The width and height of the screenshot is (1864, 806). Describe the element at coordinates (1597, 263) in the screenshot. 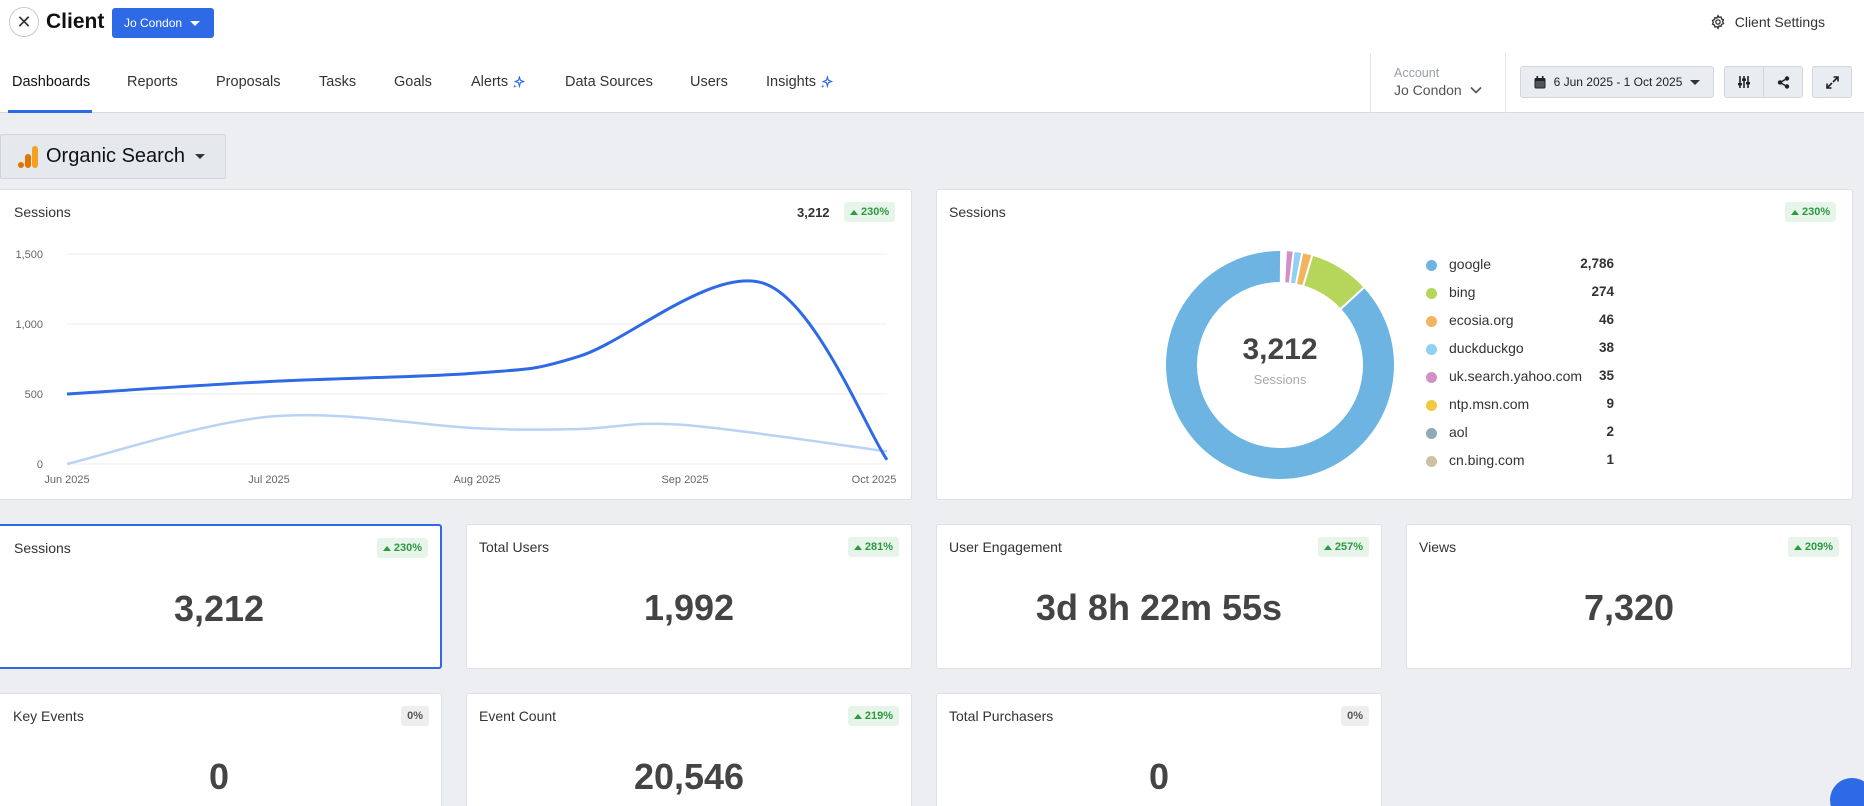

I see `legend-value: 2,786` at that location.